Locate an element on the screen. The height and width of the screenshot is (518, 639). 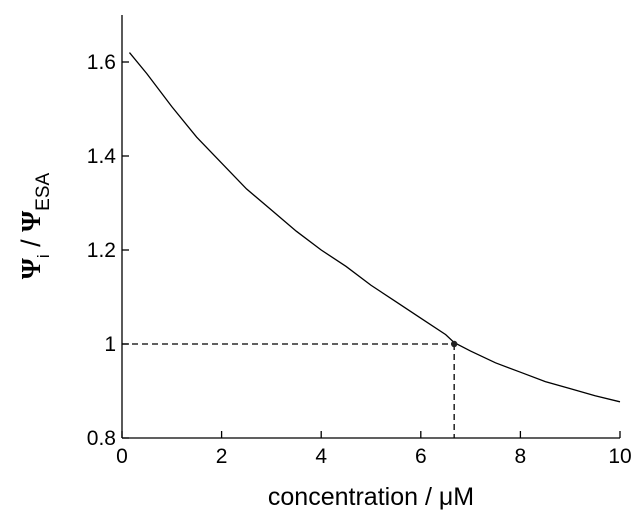
y-tick-label: 1 is located at coordinates (110, 344).